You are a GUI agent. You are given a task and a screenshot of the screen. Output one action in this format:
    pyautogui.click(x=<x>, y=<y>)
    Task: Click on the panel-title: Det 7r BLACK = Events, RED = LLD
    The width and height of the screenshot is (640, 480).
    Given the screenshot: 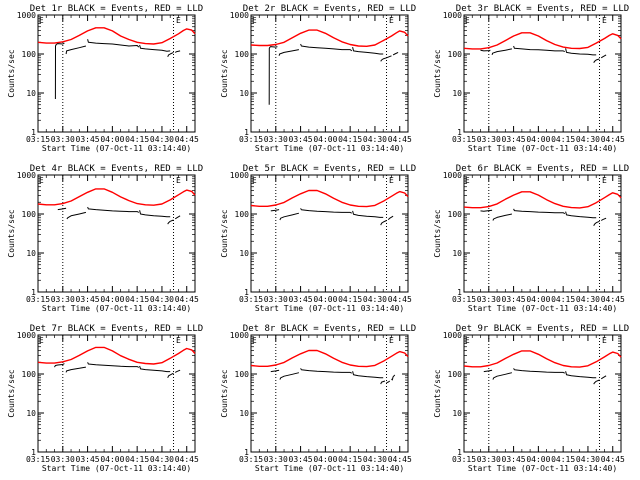 What is the action you would take?
    pyautogui.click(x=116, y=329)
    